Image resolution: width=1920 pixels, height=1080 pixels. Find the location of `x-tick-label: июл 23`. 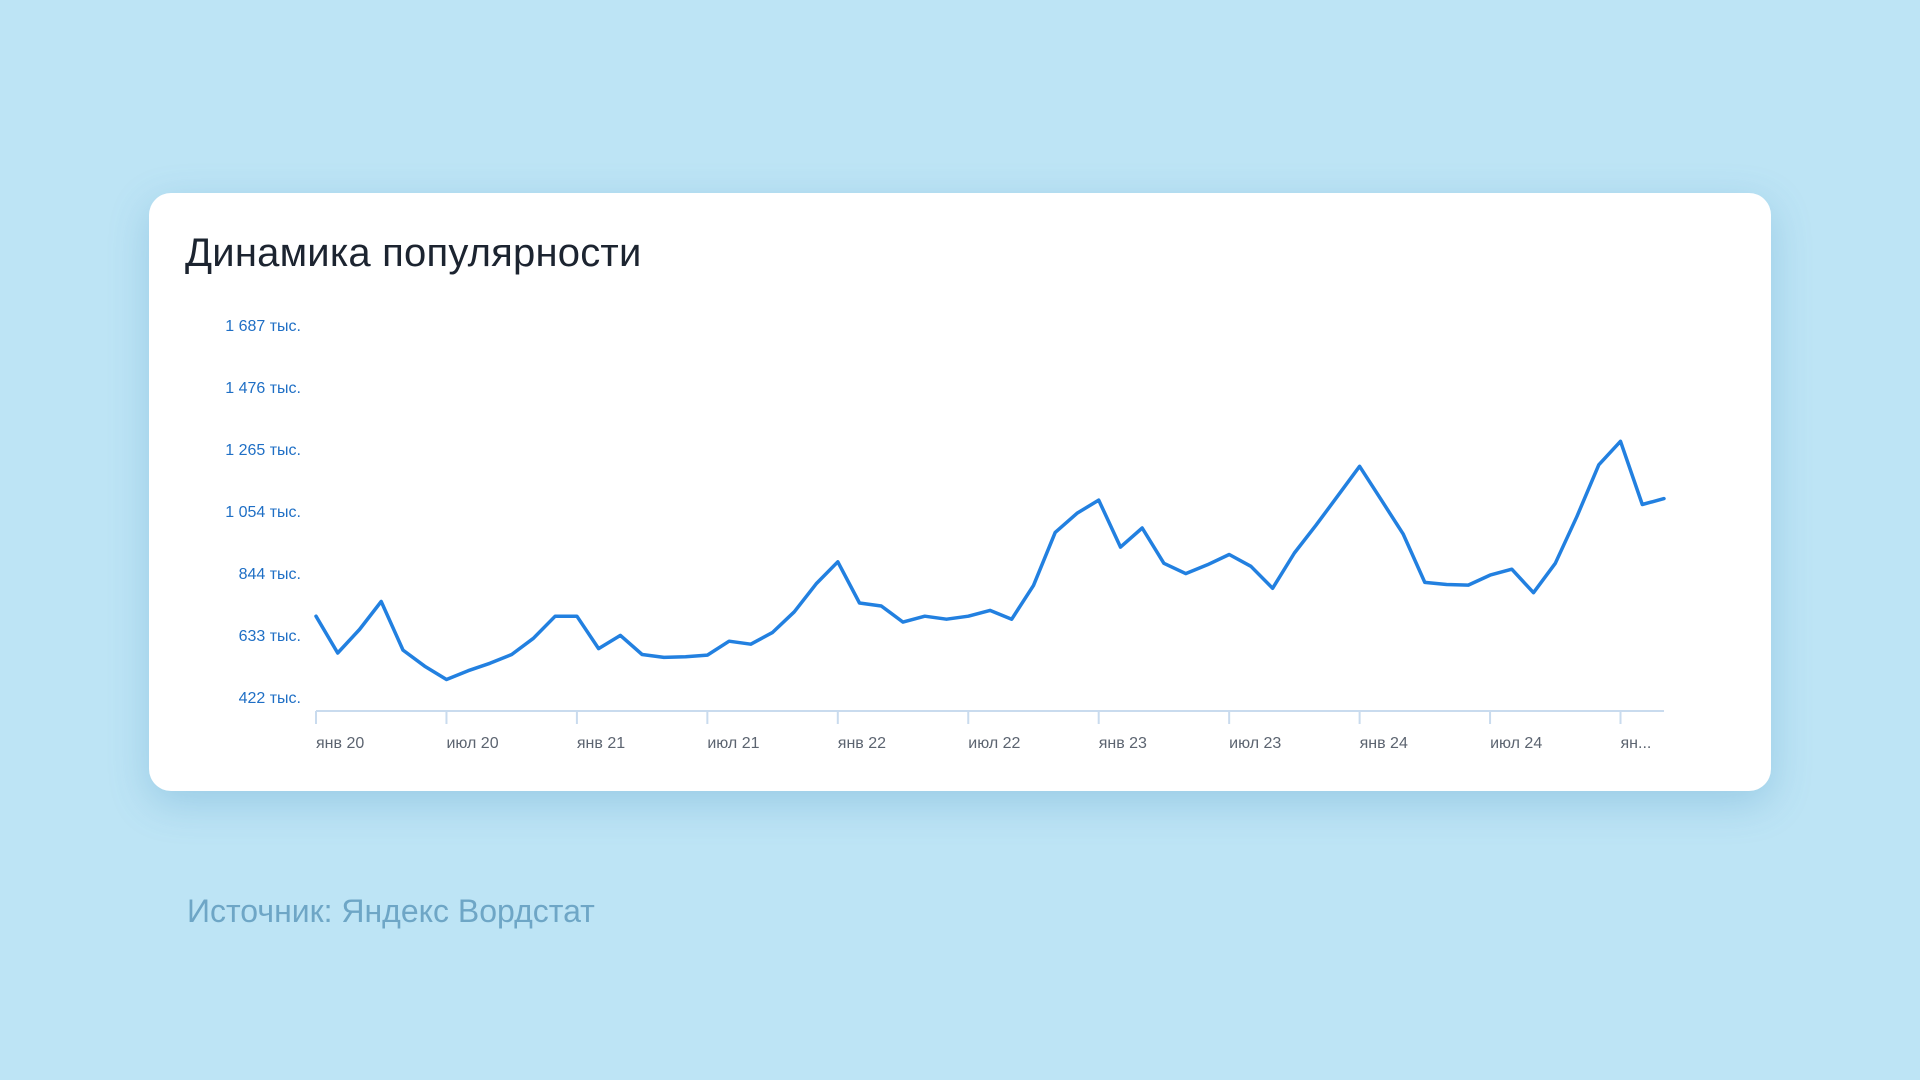

x-tick-label: июл 23 is located at coordinates (1255, 743).